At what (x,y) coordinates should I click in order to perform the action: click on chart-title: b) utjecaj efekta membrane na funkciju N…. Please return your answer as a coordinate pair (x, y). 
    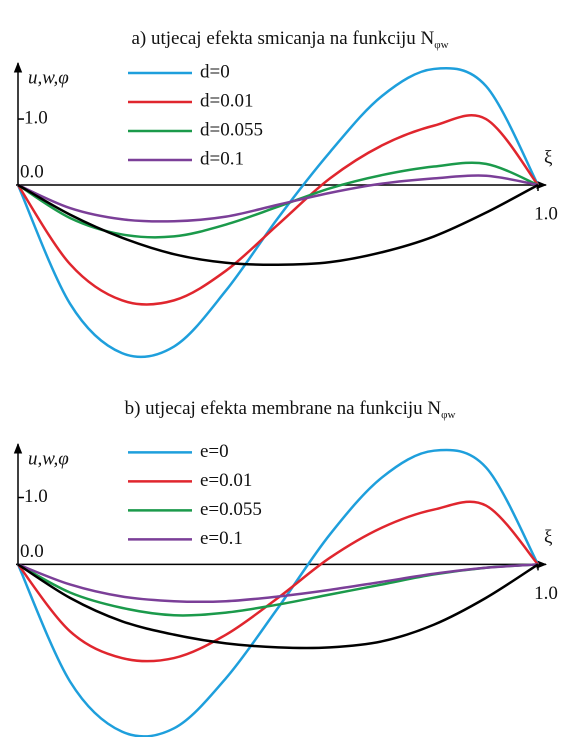
    Looking at the image, I should click on (290, 409).